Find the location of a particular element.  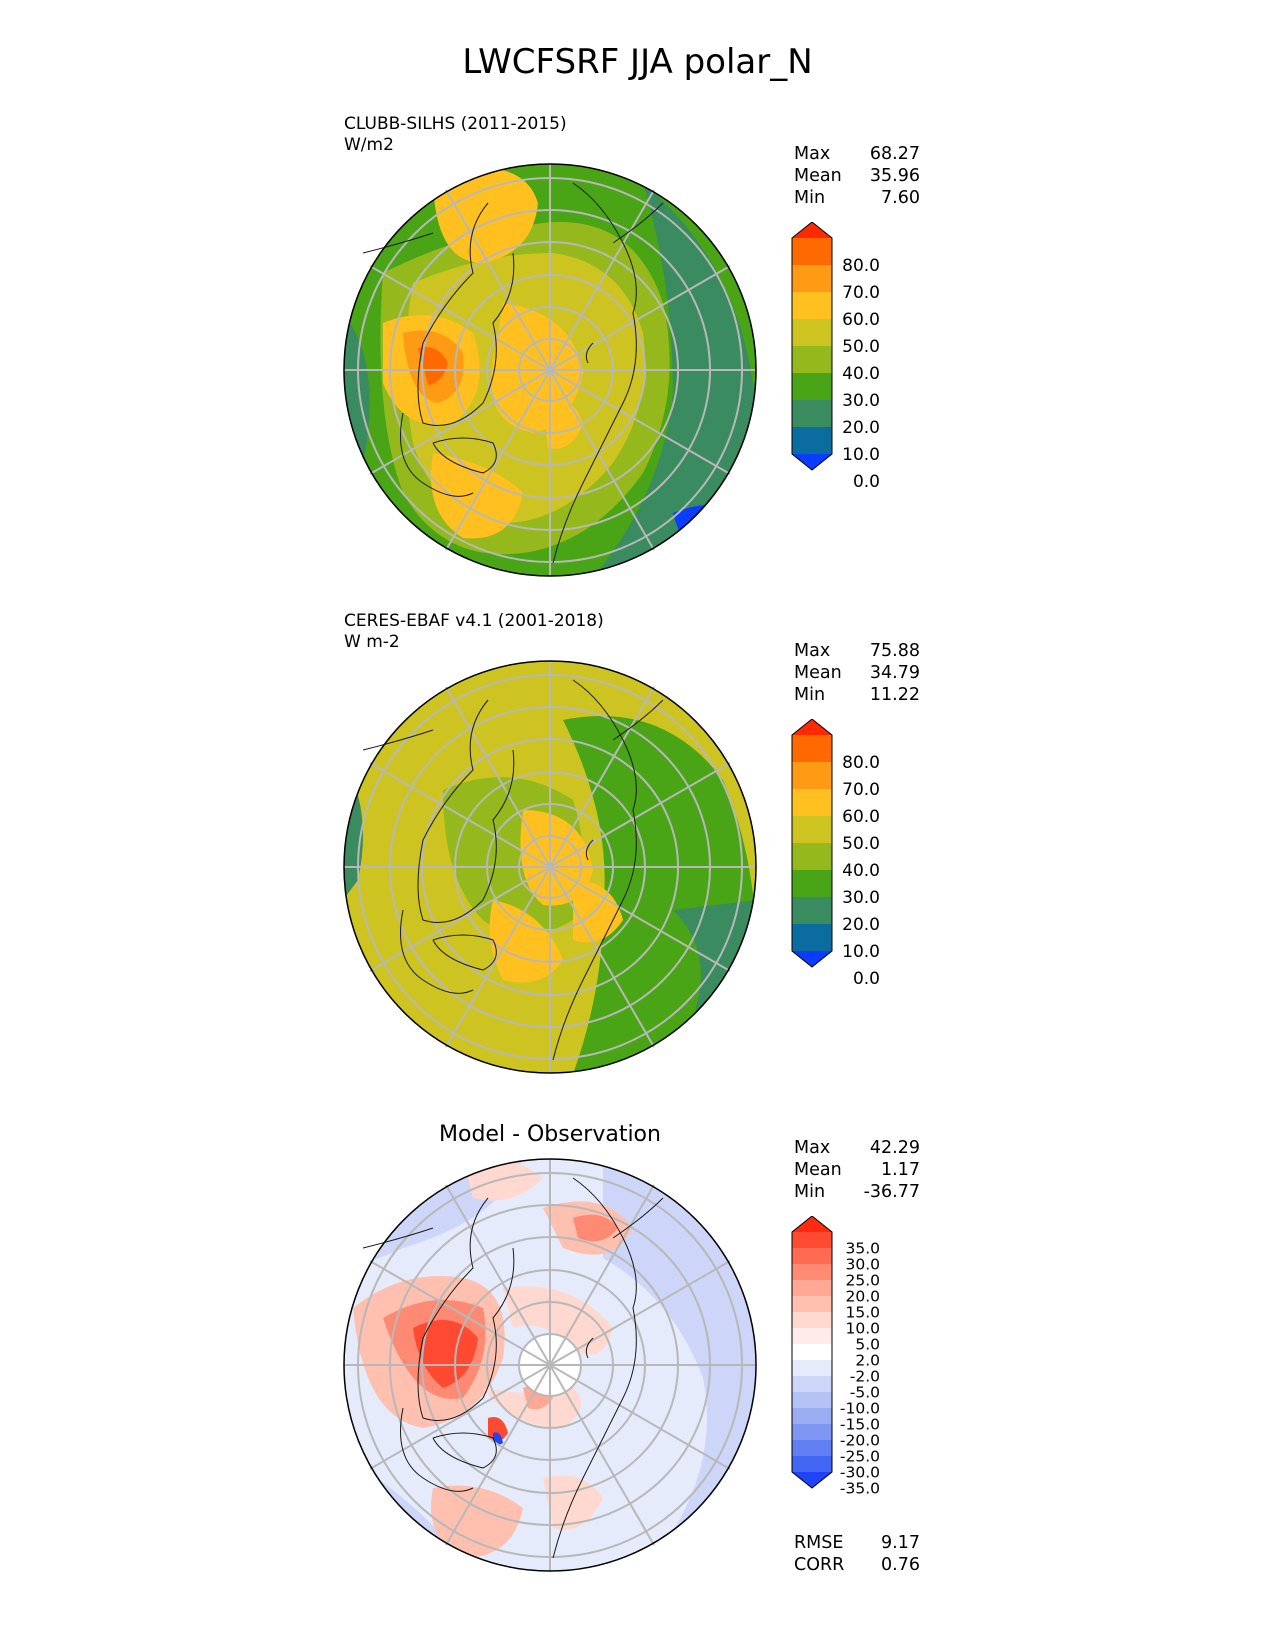

panel-2-colorbar: 80.0 70.0 60.0 50.0 40.0 30.0 20.0 10.0 0.0 is located at coordinates (835, 854).